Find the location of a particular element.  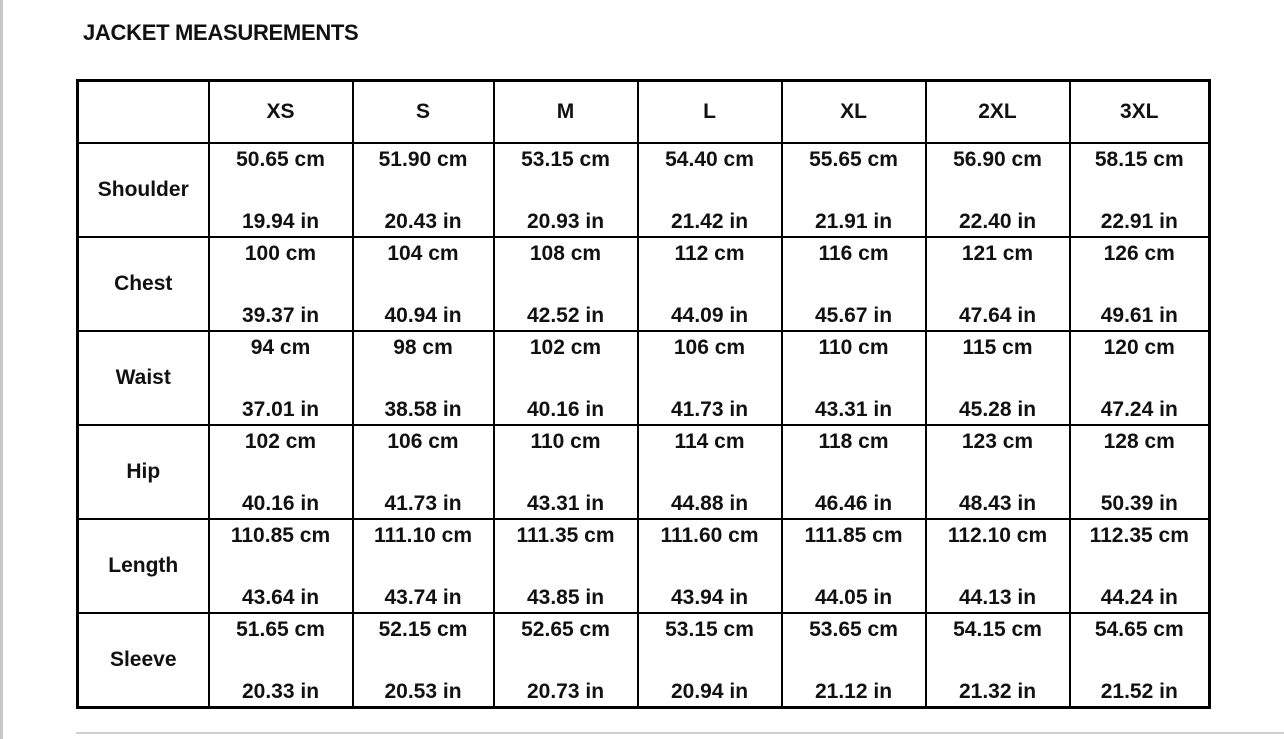

row-label: Chest is located at coordinates (143, 284).